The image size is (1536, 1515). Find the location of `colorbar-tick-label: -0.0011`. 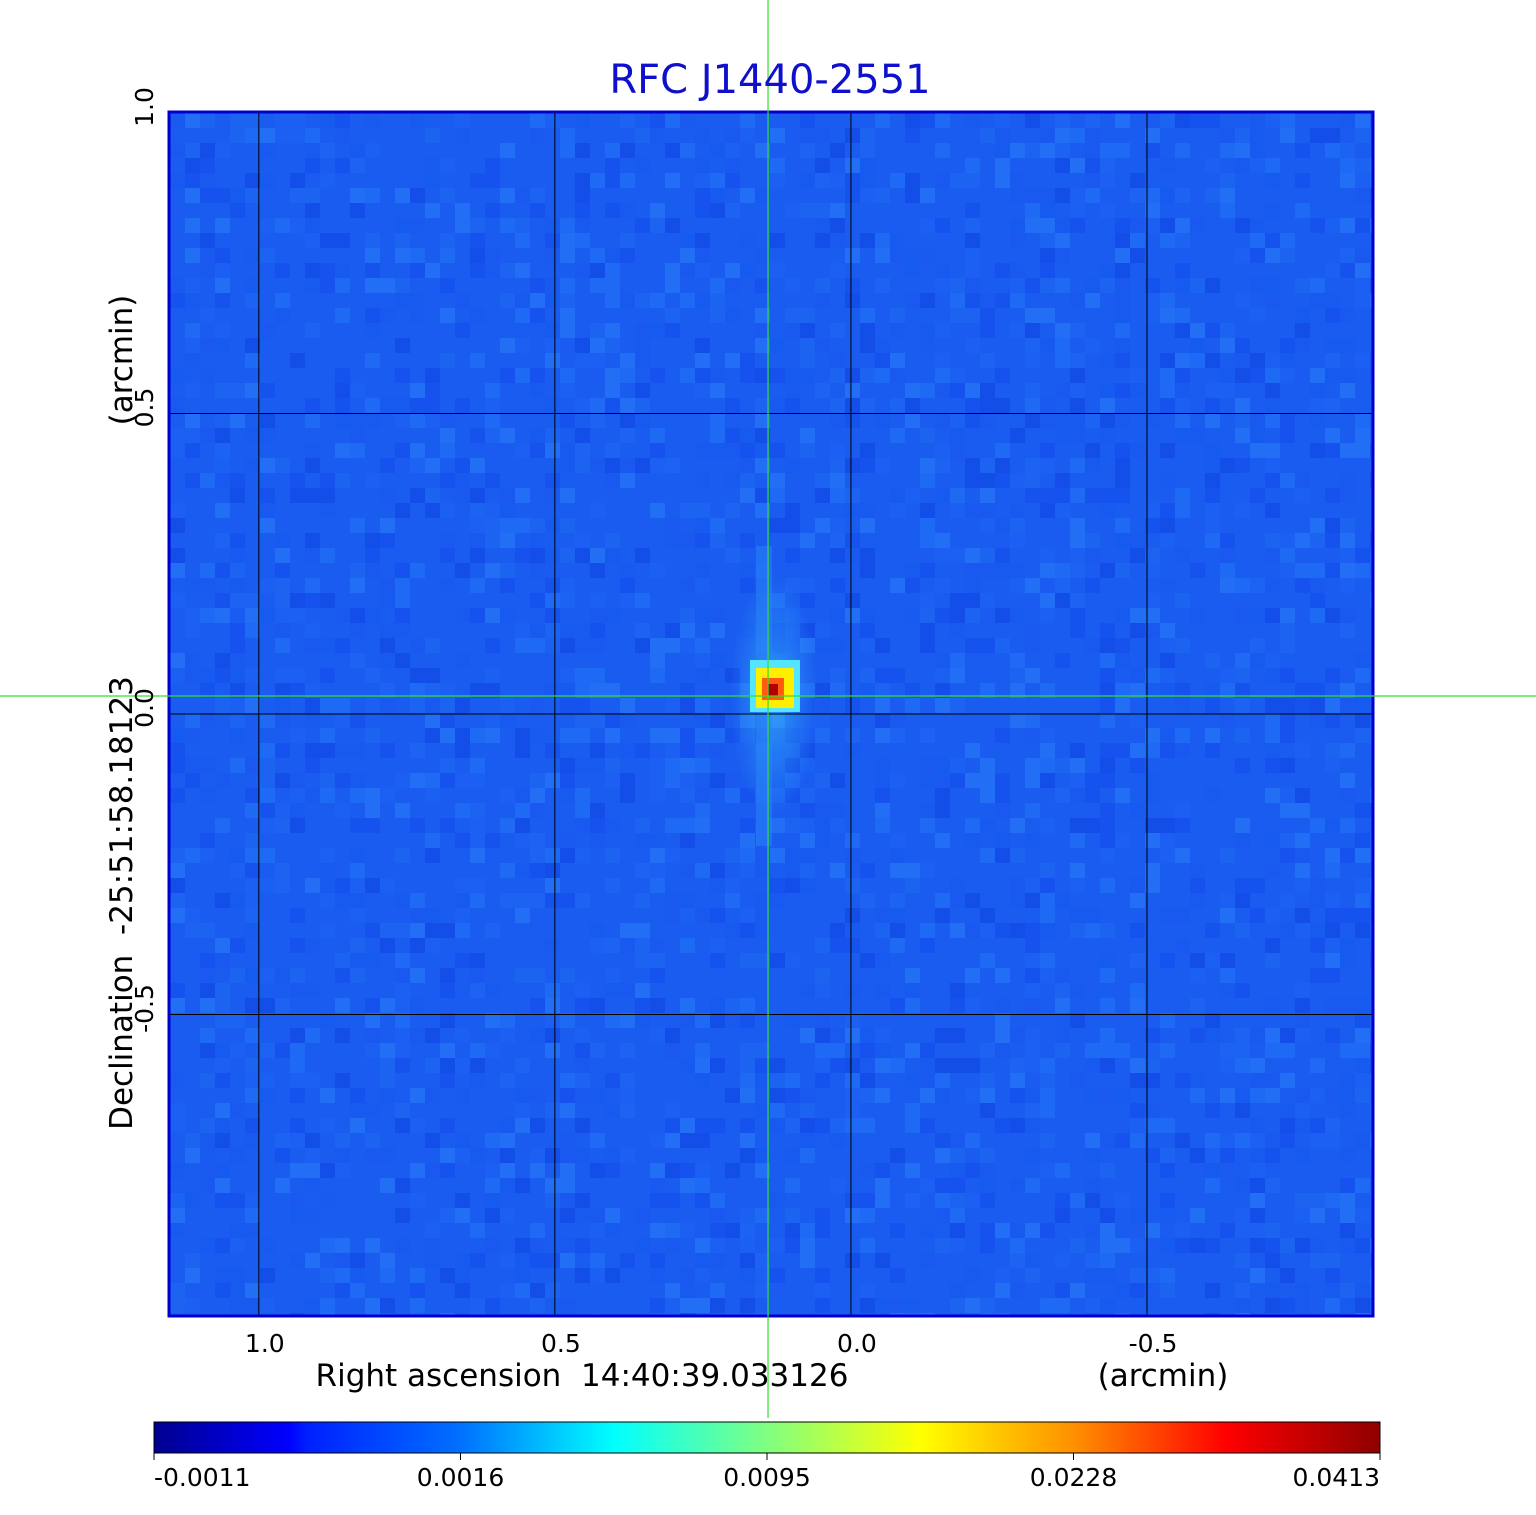

colorbar-tick-label: -0.0011 is located at coordinates (202, 1477).